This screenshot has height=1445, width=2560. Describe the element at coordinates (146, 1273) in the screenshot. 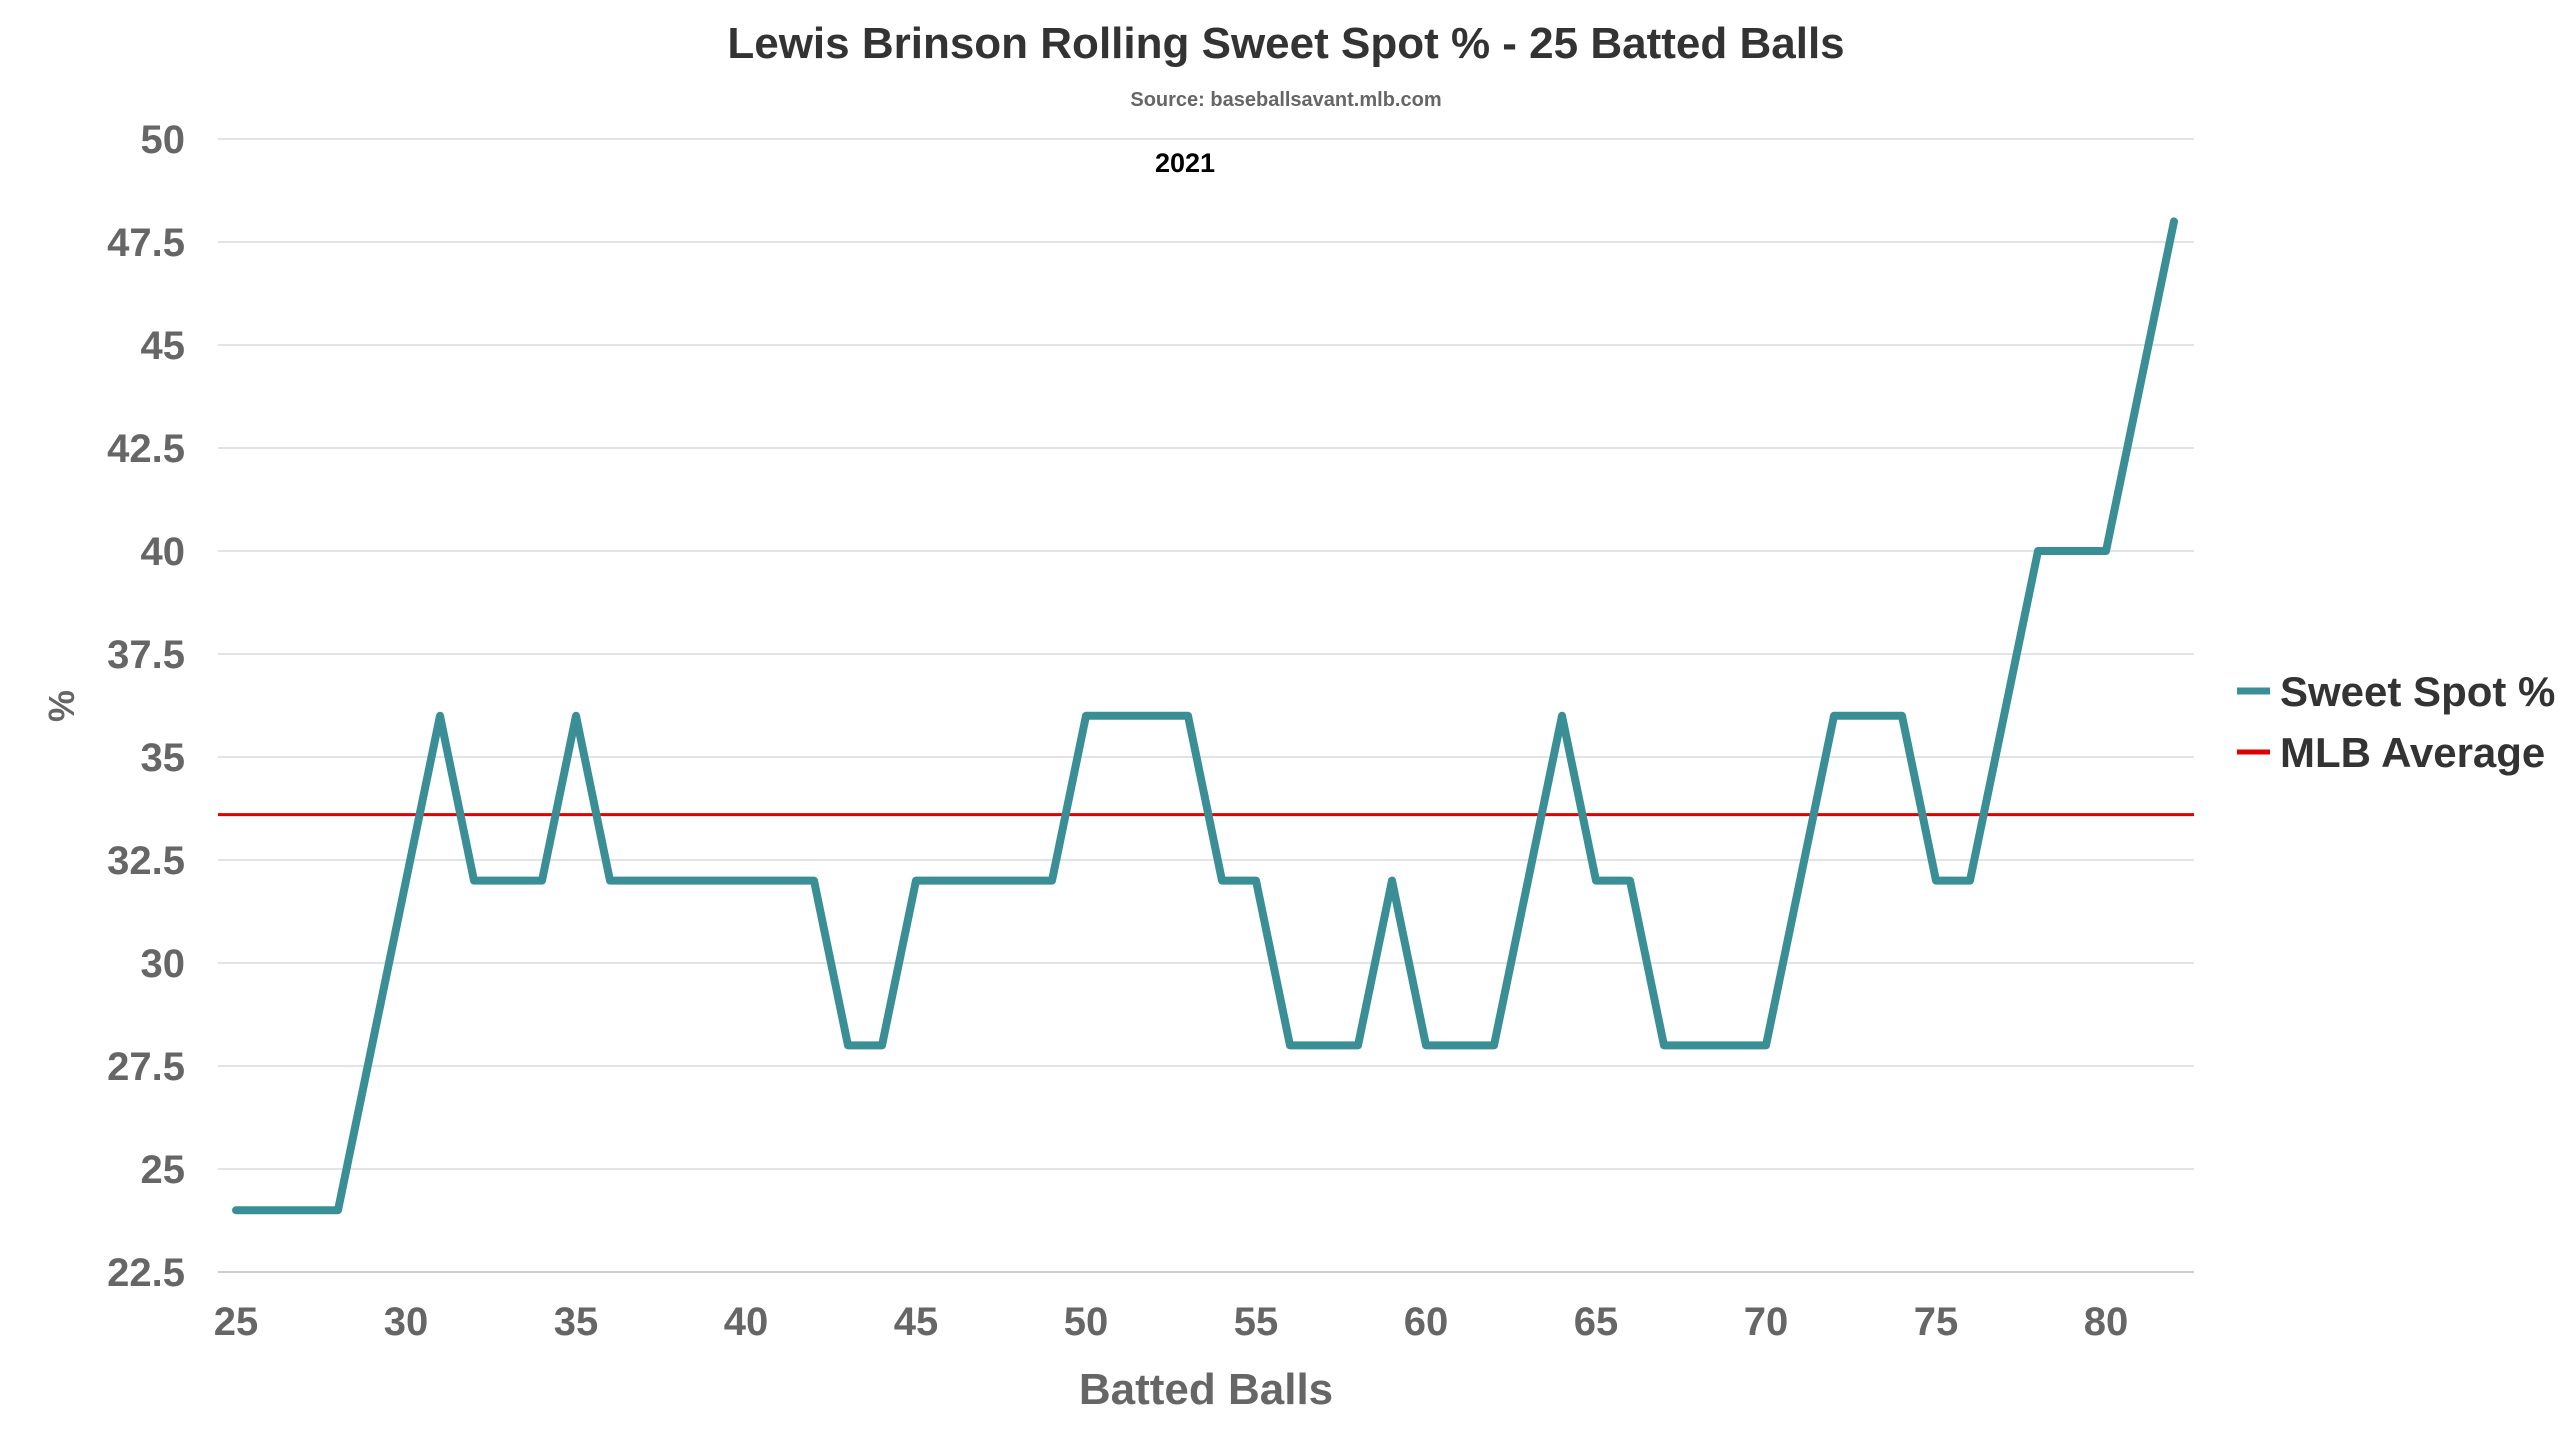

I see `y-tick-label: 22.5` at that location.